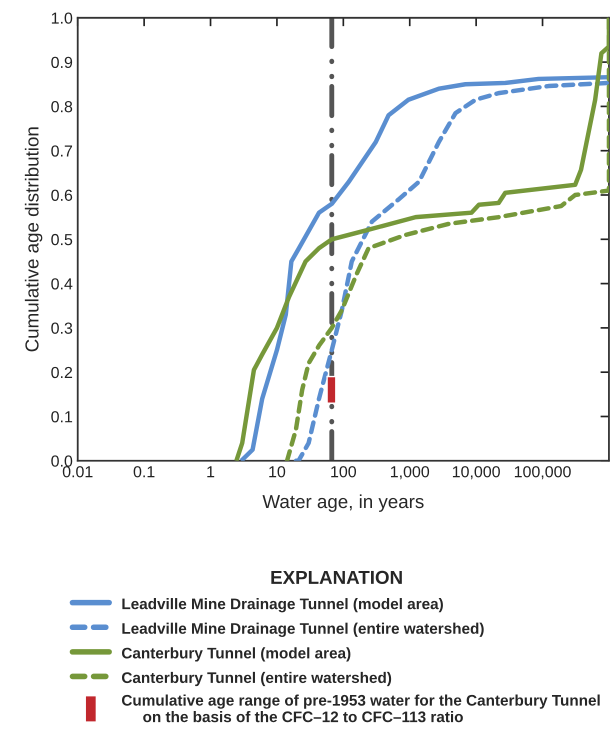 The width and height of the screenshot is (612, 742). What do you see at coordinates (61, 106) in the screenshot?
I see `y-tick-label: 0.8` at bounding box center [61, 106].